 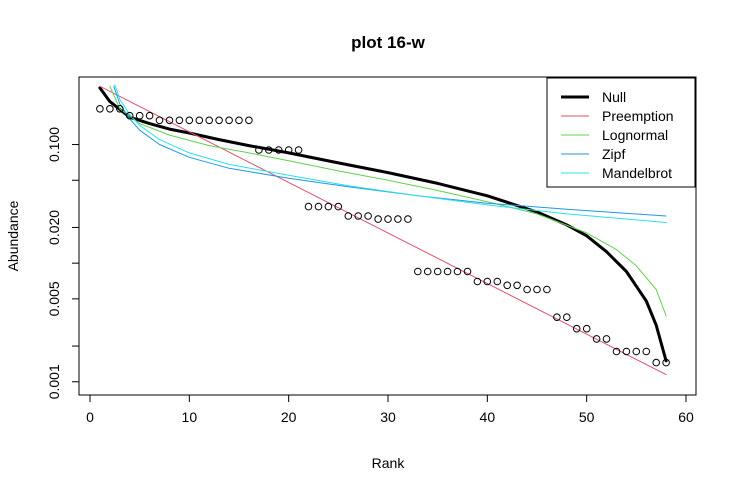 What do you see at coordinates (389, 463) in the screenshot?
I see `x-axis-label: Rank` at bounding box center [389, 463].